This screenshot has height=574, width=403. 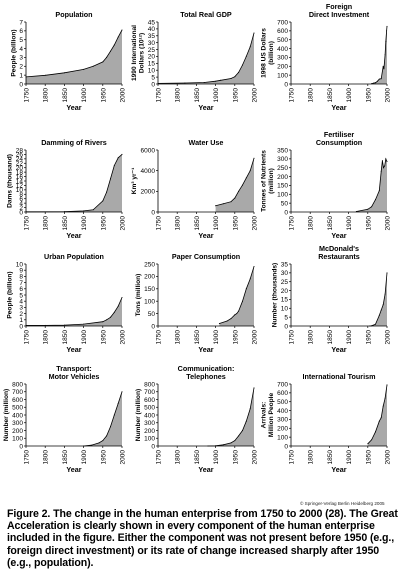 What do you see at coordinates (271, 181) in the screenshot?
I see `y-axis-title: (million)` at bounding box center [271, 181].